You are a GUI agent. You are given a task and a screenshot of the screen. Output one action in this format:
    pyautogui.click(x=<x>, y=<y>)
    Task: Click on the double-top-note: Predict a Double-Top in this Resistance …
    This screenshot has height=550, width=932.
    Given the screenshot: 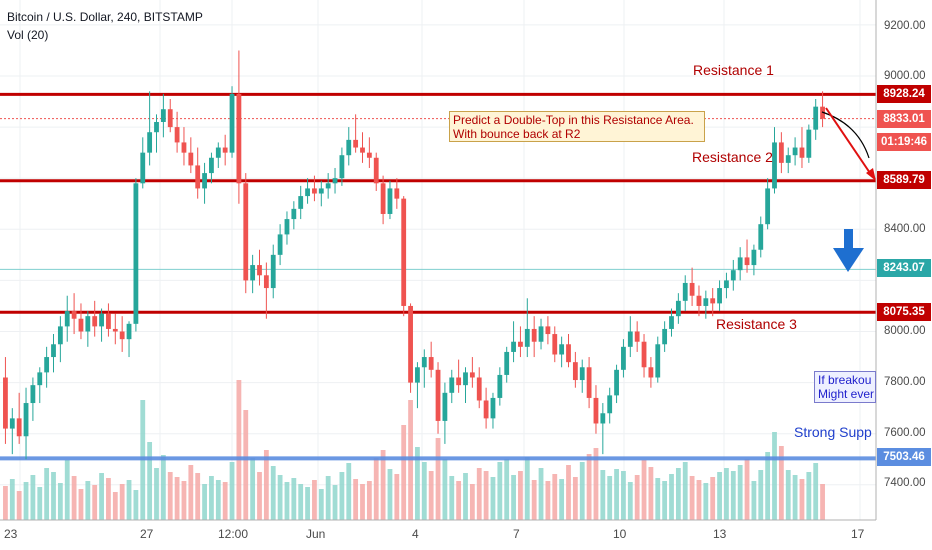 What is the action you would take?
    pyautogui.click(x=577, y=126)
    